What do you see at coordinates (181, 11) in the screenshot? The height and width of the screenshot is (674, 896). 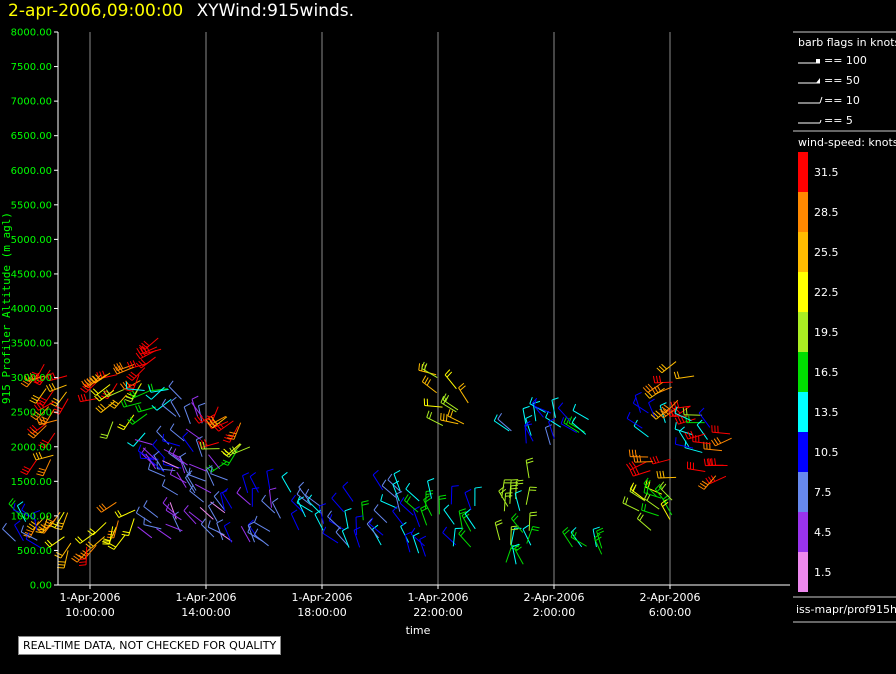 I see `chart-header: 2-apr-2006,09:00:00 XYWind:915winds.` at bounding box center [181, 11].